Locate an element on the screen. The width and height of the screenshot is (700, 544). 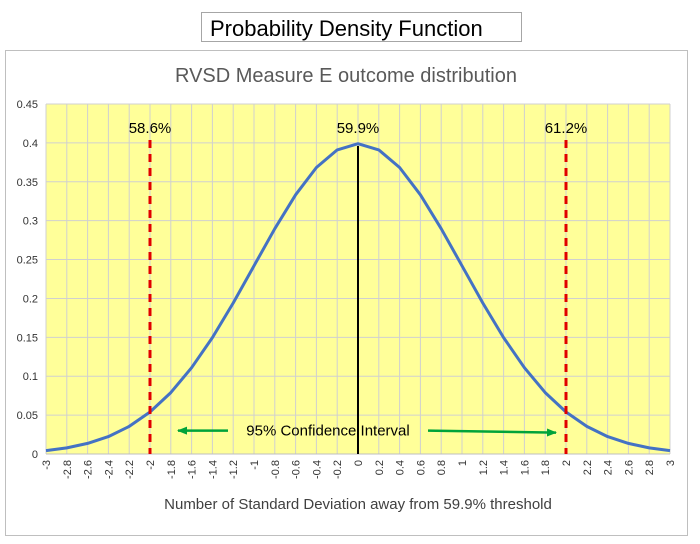
x-tick-label: 2.6 is located at coordinates (629, 467).